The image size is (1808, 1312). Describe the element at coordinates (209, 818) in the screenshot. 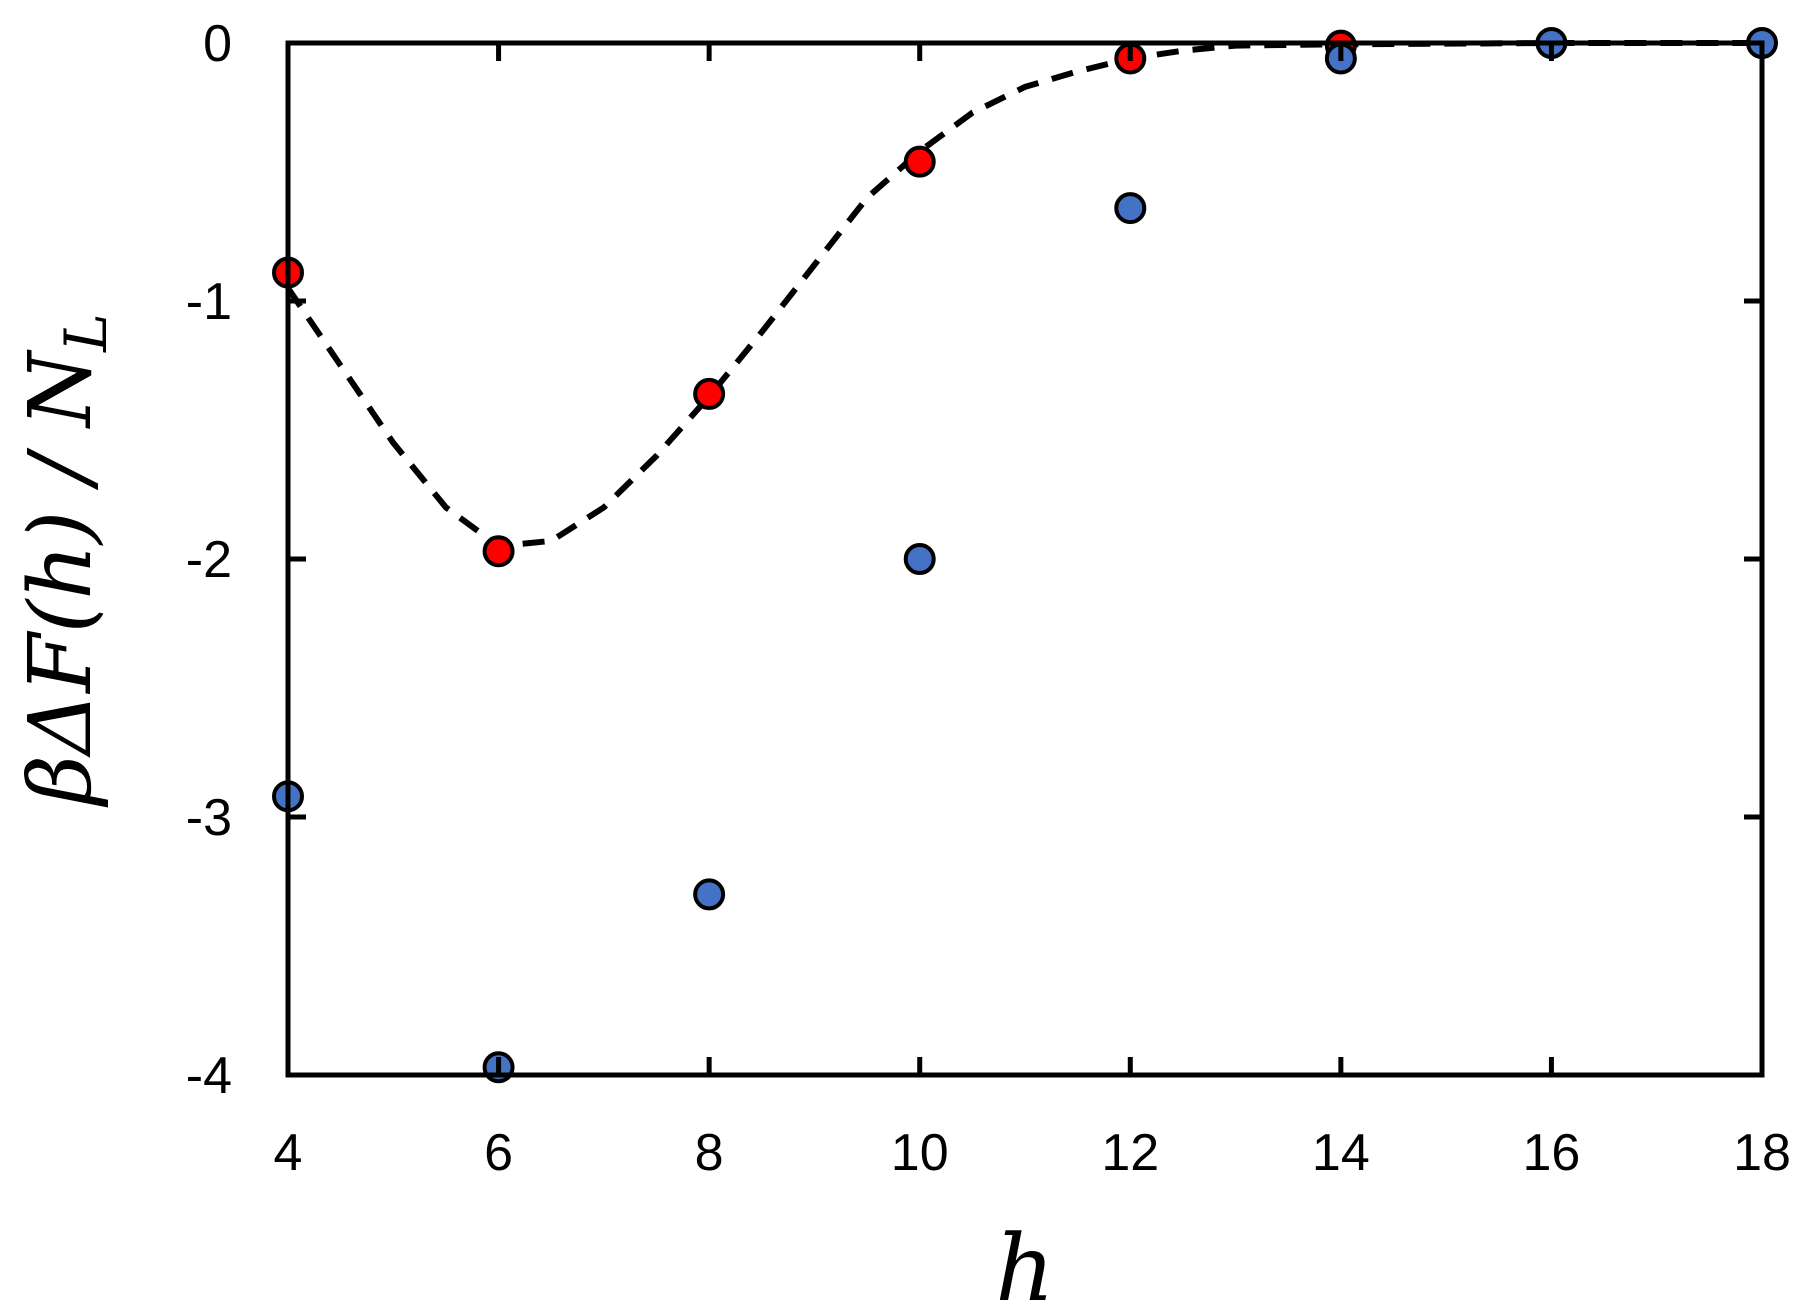

I see `y-tick-label: -3` at that location.